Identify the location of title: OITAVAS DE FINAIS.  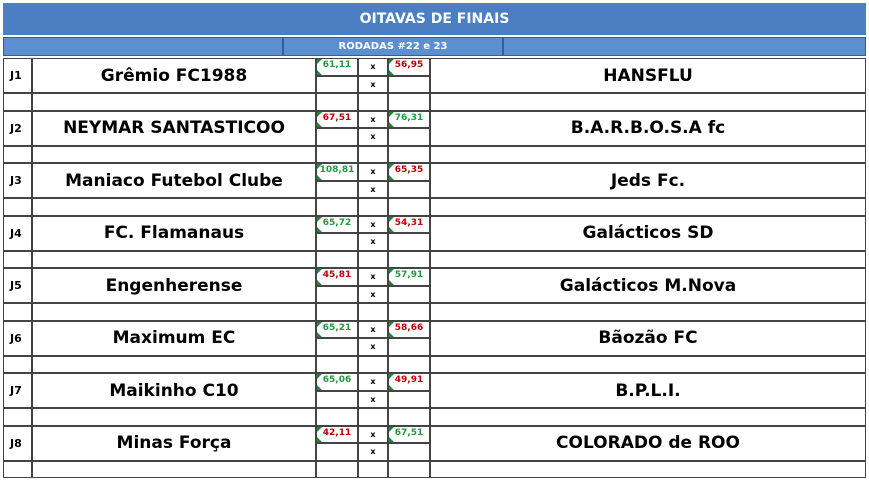
(434, 19).